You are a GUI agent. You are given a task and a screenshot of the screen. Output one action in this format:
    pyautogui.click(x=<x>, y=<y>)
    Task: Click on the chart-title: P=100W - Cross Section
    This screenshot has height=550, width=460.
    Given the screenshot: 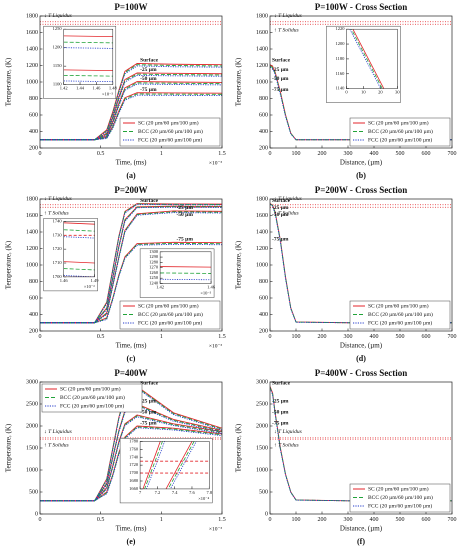 What is the action you would take?
    pyautogui.click(x=361, y=7)
    